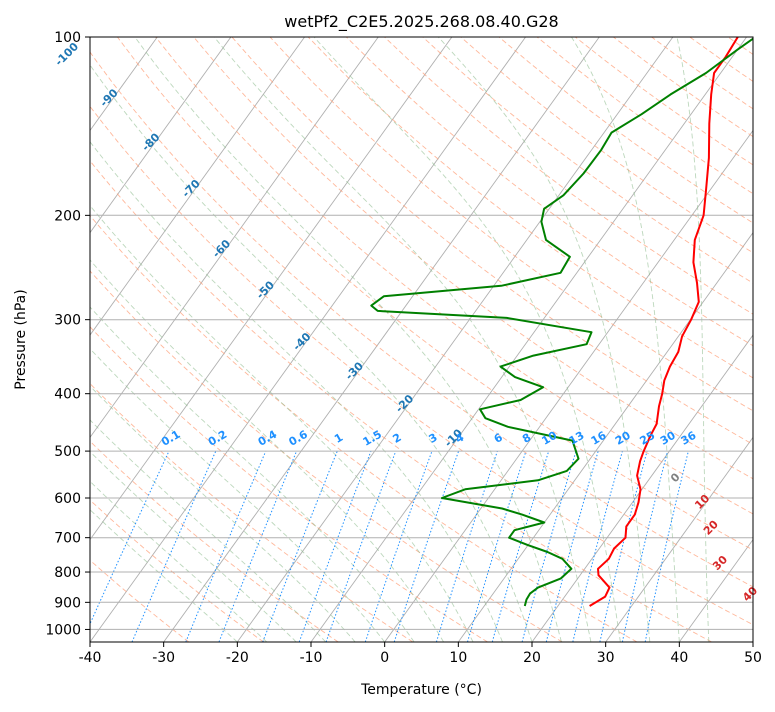 The width and height of the screenshot is (775, 712). I want to click on x-tick-label: 50, so click(753, 658).